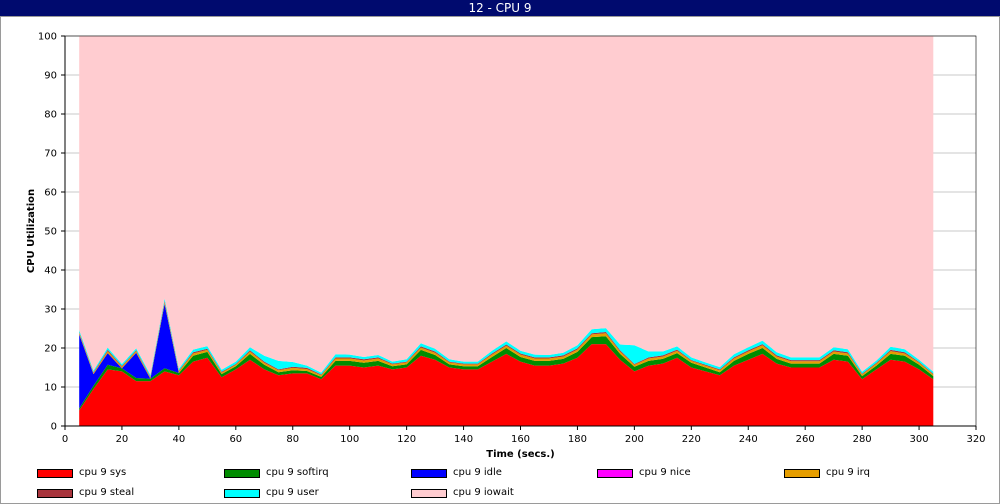 The image size is (1000, 504). What do you see at coordinates (47, 37) in the screenshot?
I see `y-tick-label: 100` at bounding box center [47, 37].